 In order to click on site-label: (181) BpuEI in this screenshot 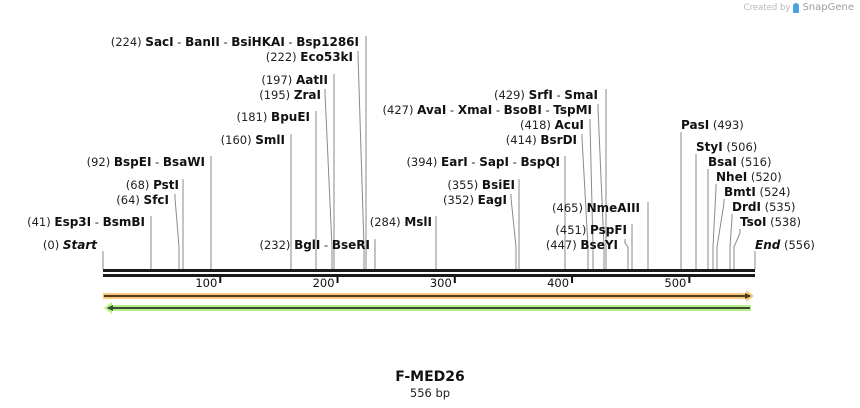, I will do `click(273, 117)`.